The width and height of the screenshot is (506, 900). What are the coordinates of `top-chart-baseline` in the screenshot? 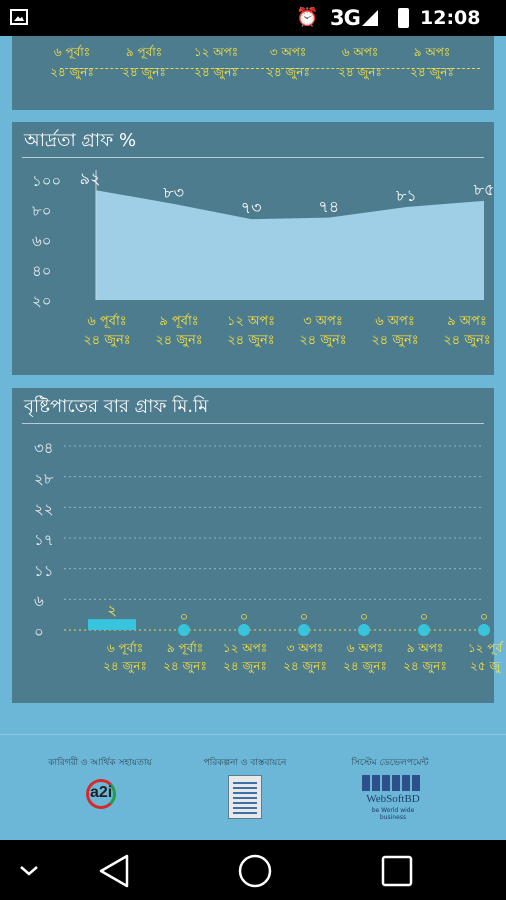 It's located at (270, 68).